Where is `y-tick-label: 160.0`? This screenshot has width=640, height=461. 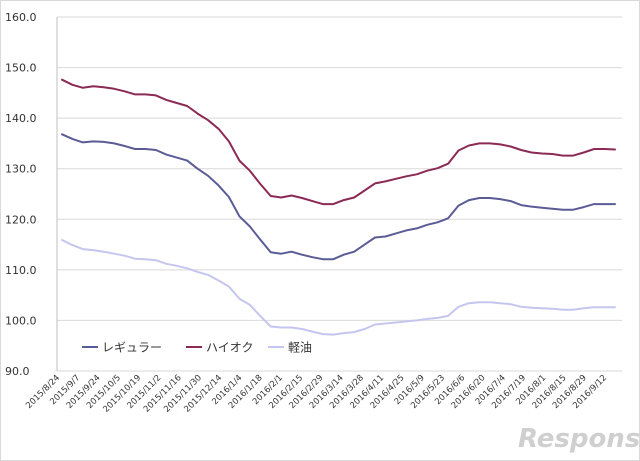 y-tick-label: 160.0 is located at coordinates (21, 17).